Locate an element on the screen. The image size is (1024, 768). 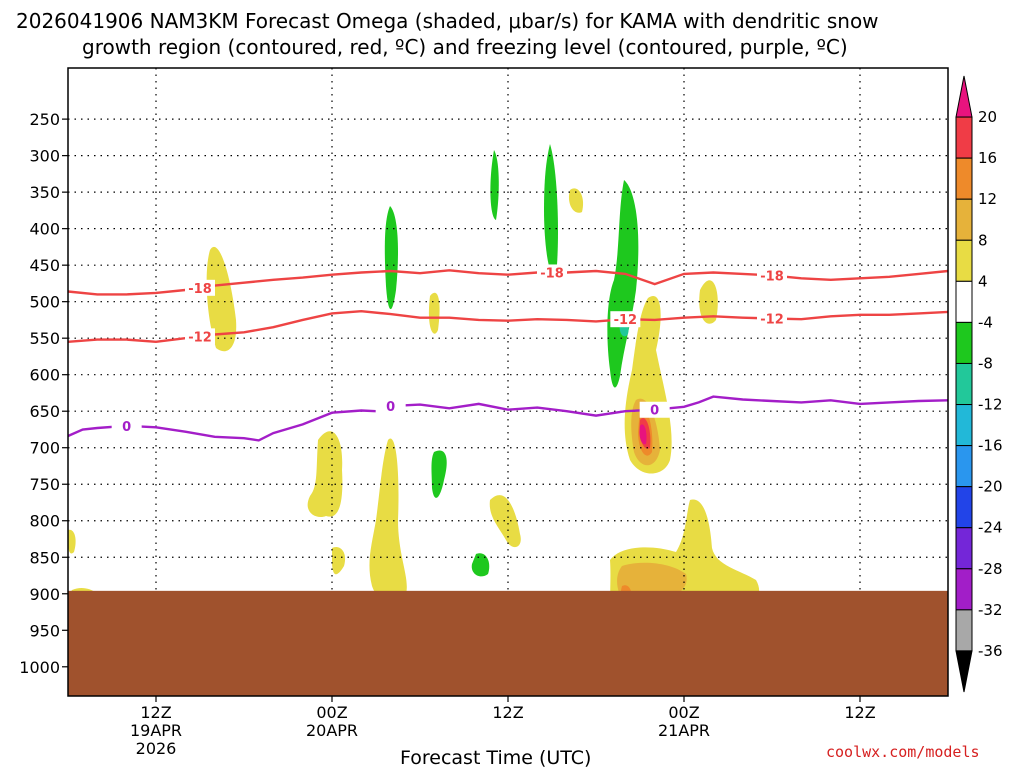
colorbar-tick-label: 12 is located at coordinates (987, 199).